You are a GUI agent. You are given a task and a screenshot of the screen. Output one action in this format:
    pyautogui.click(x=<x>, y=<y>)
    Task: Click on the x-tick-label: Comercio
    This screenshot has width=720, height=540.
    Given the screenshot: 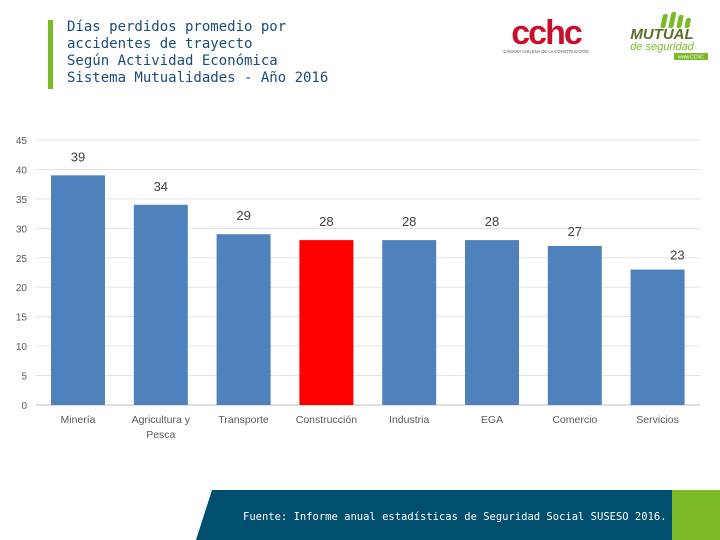 What is the action you would take?
    pyautogui.click(x=574, y=420)
    